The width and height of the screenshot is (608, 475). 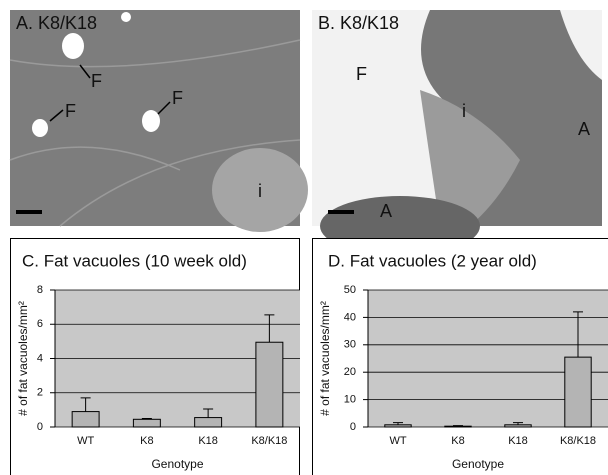 What do you see at coordinates (40, 358) in the screenshot?
I see `y-tick-label: 4` at bounding box center [40, 358].